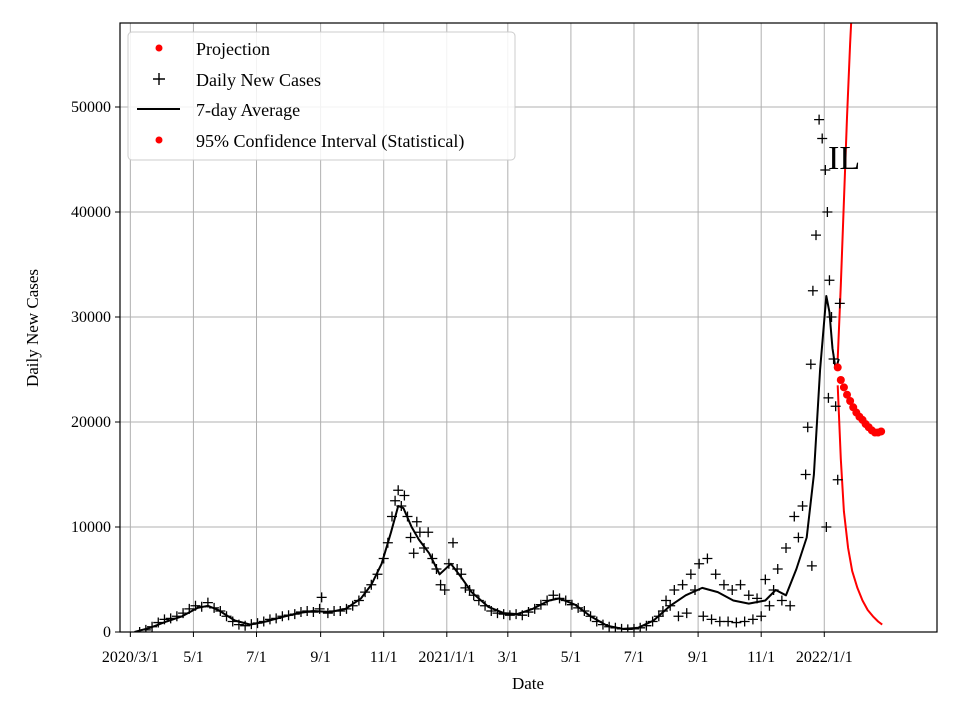 This screenshot has height=725, width=960. Describe the element at coordinates (859, 505) in the screenshot. I see `ci-lower-line` at that location.